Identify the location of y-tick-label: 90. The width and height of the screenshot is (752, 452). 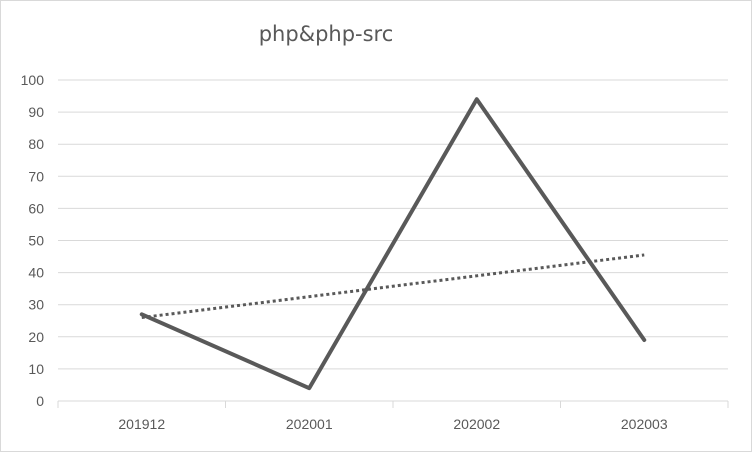
(36, 112).